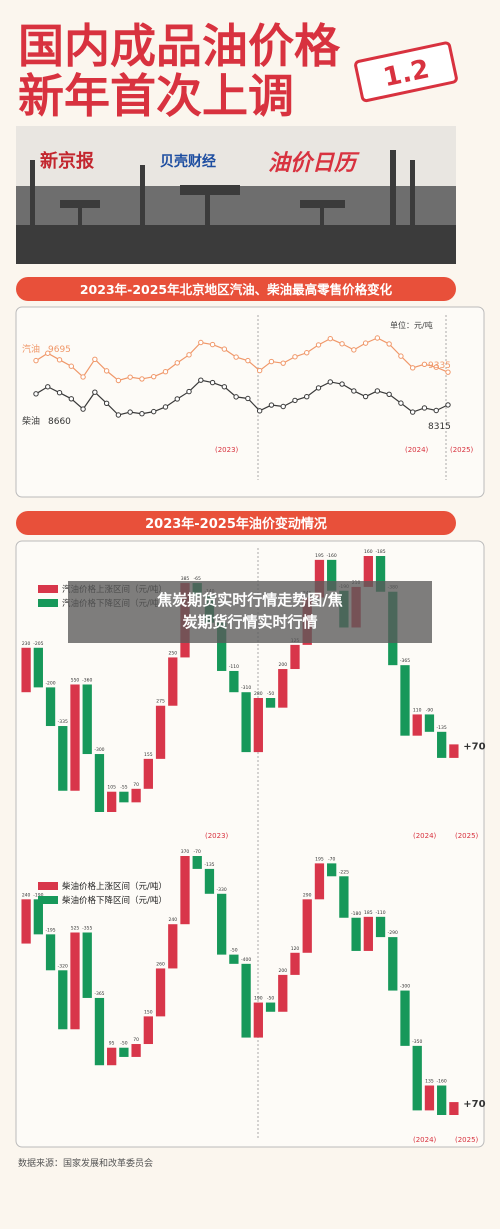 Image resolution: width=500 pixels, height=1229 pixels. What do you see at coordinates (282, 971) in the screenshot?
I see `value-label: 200` at bounding box center [282, 971].